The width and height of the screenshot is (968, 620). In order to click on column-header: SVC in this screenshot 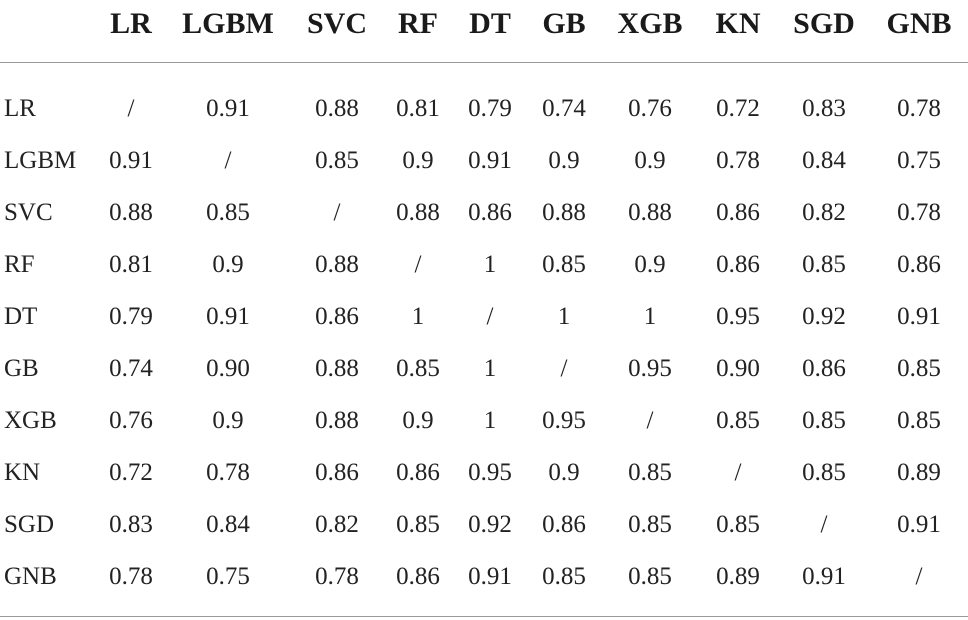, I will do `click(336, 23)`.